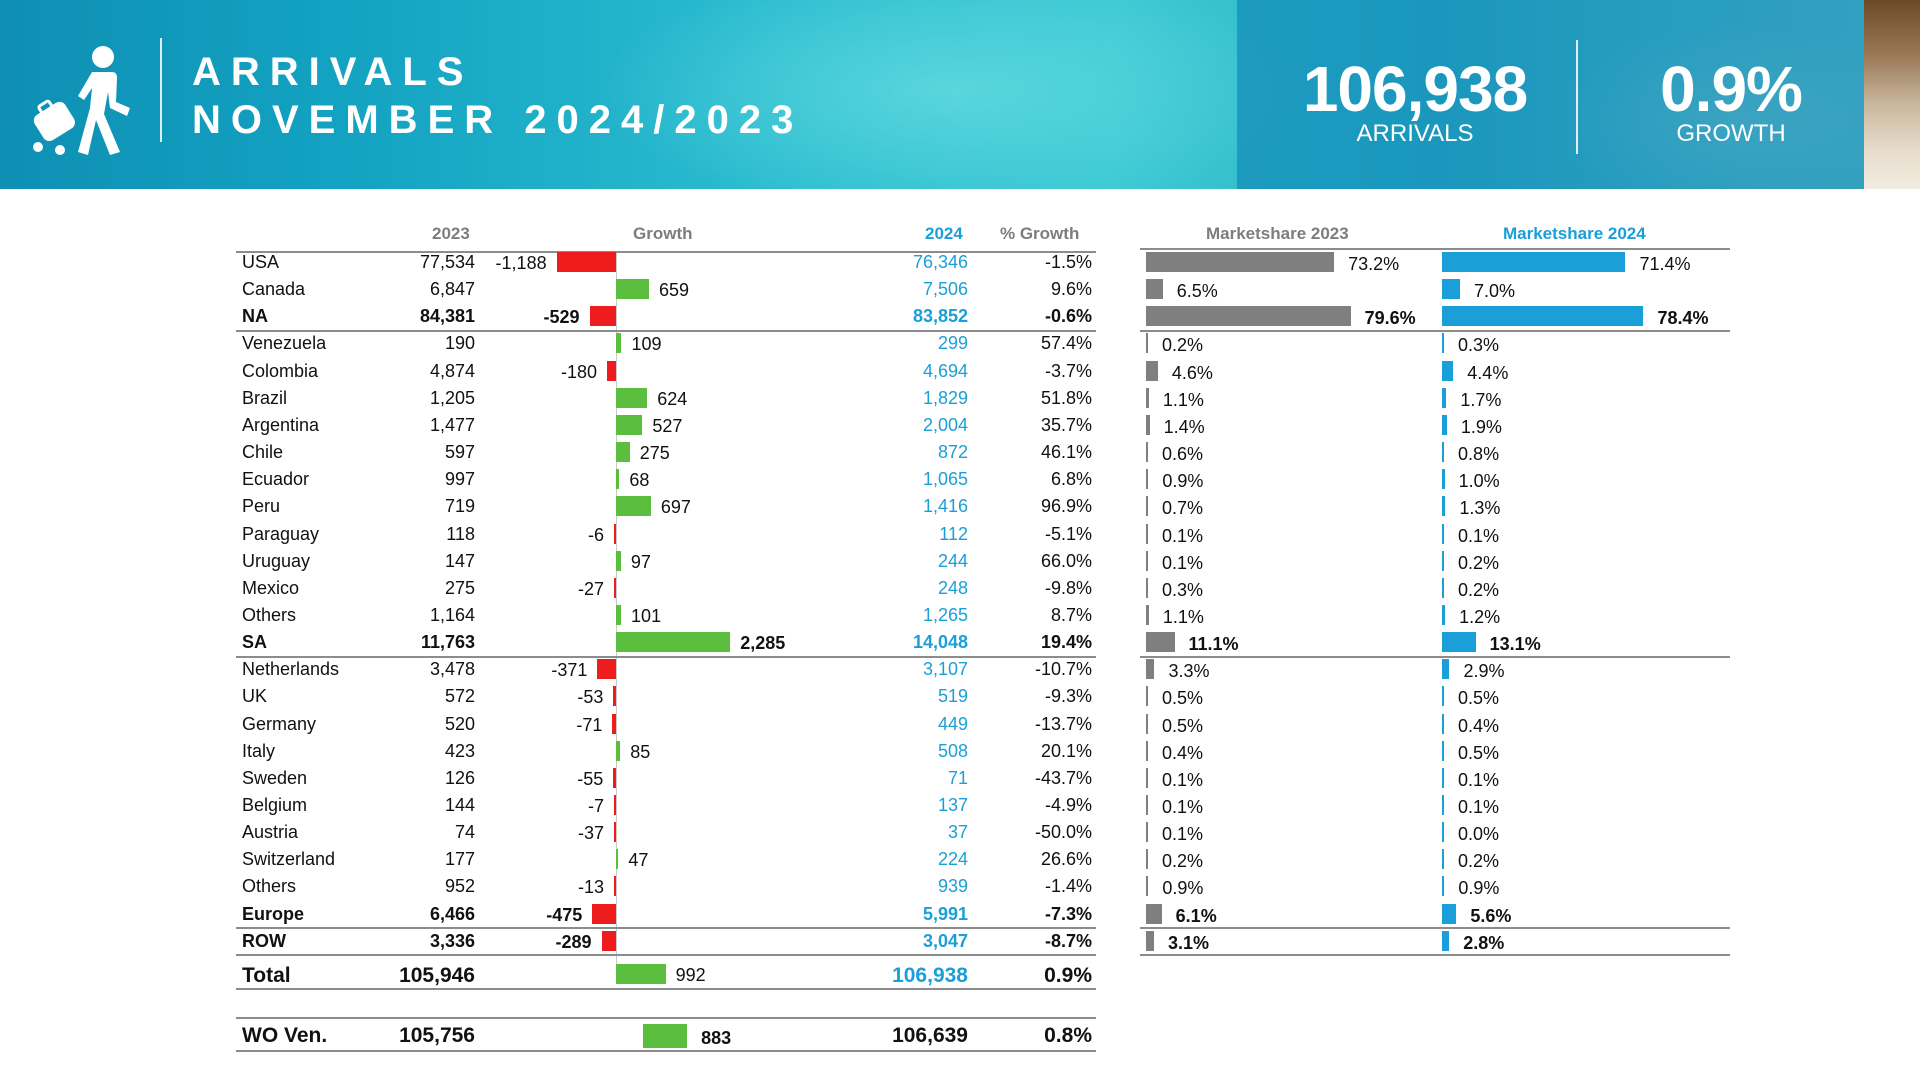  What do you see at coordinates (952, 587) in the screenshot?
I see `value-2024: 248` at bounding box center [952, 587].